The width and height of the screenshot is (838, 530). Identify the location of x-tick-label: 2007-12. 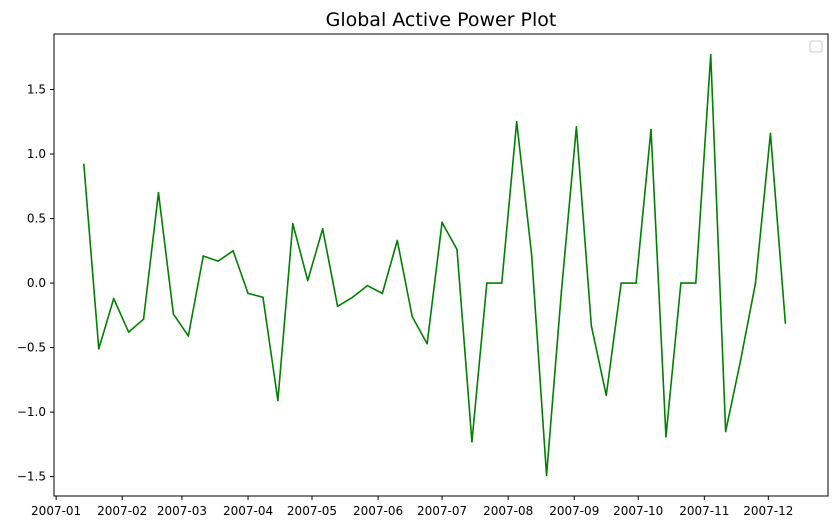
(768, 511).